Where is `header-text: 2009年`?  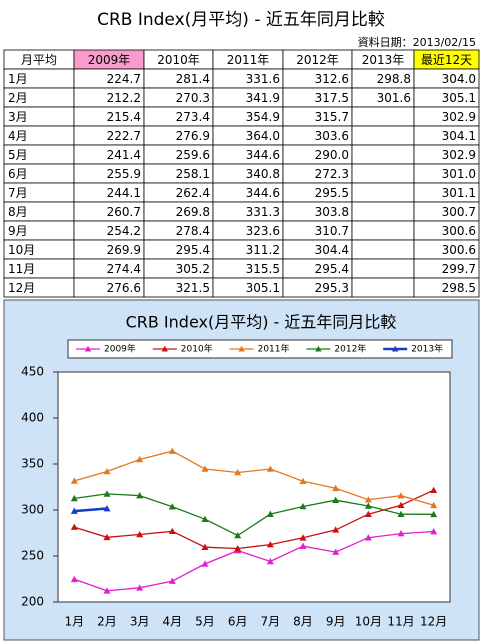
header-text: 2009年 is located at coordinates (109, 60).